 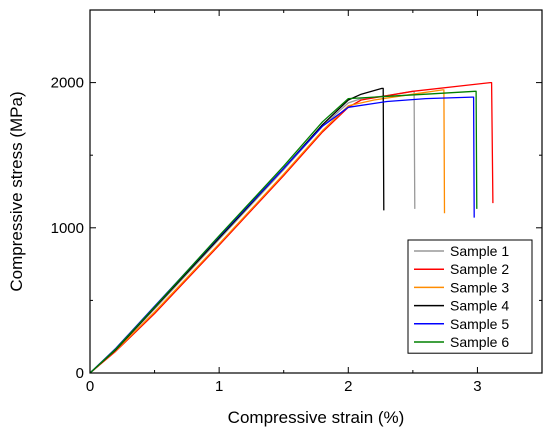 What do you see at coordinates (348, 386) in the screenshot?
I see `x-tick-label: 2` at bounding box center [348, 386].